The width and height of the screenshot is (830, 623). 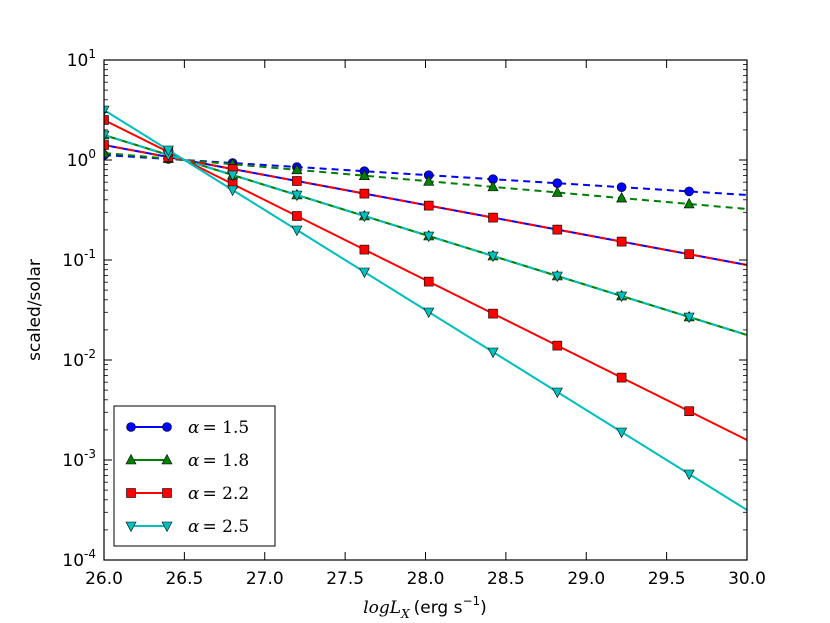 What do you see at coordinates (81, 59) in the screenshot?
I see `y-tick-label: 10¹` at bounding box center [81, 59].